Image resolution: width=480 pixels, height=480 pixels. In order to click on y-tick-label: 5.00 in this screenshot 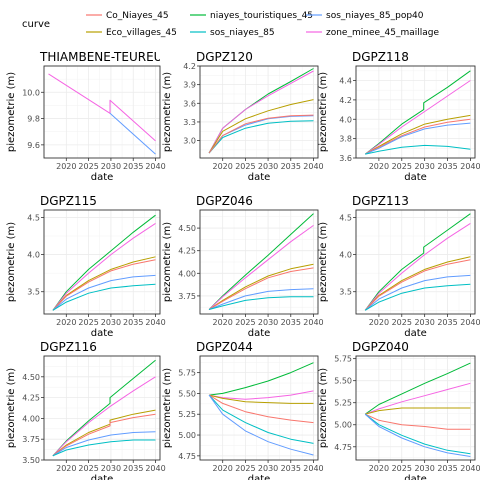, I will do `click(343, 425)`.